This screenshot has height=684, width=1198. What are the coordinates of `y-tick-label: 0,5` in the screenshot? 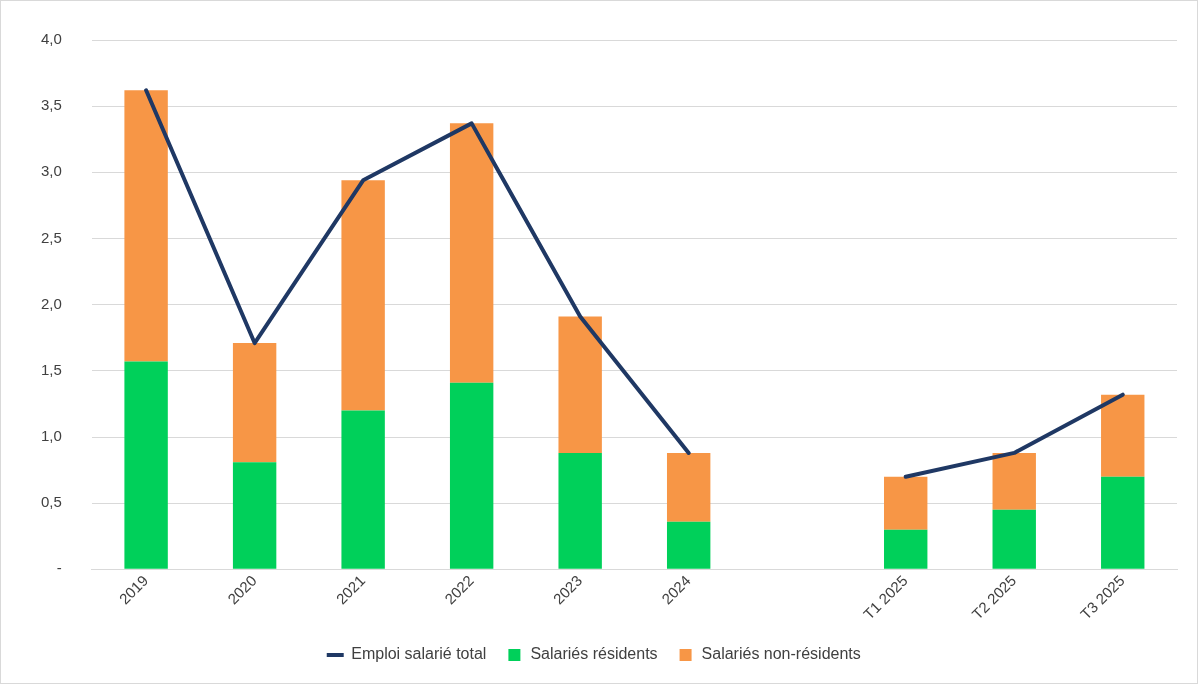 It's located at (51, 502).